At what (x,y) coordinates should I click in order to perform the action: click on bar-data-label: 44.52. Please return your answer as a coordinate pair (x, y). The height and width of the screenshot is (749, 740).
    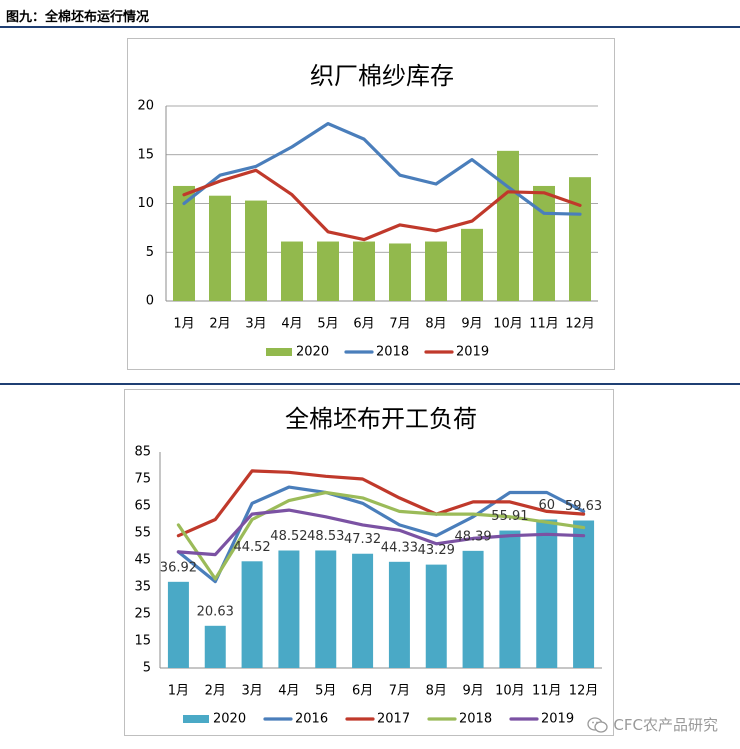
    Looking at the image, I should click on (251, 547).